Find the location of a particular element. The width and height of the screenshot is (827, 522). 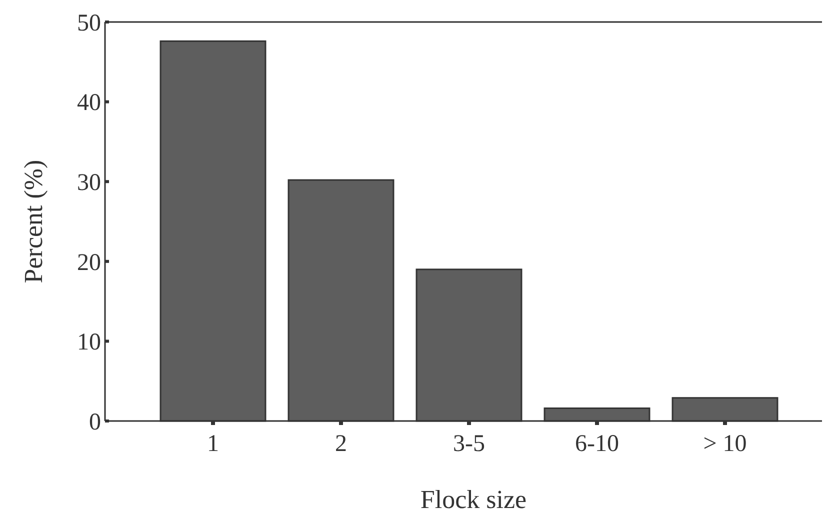

x-axis-title: Flock size is located at coordinates (473, 499).